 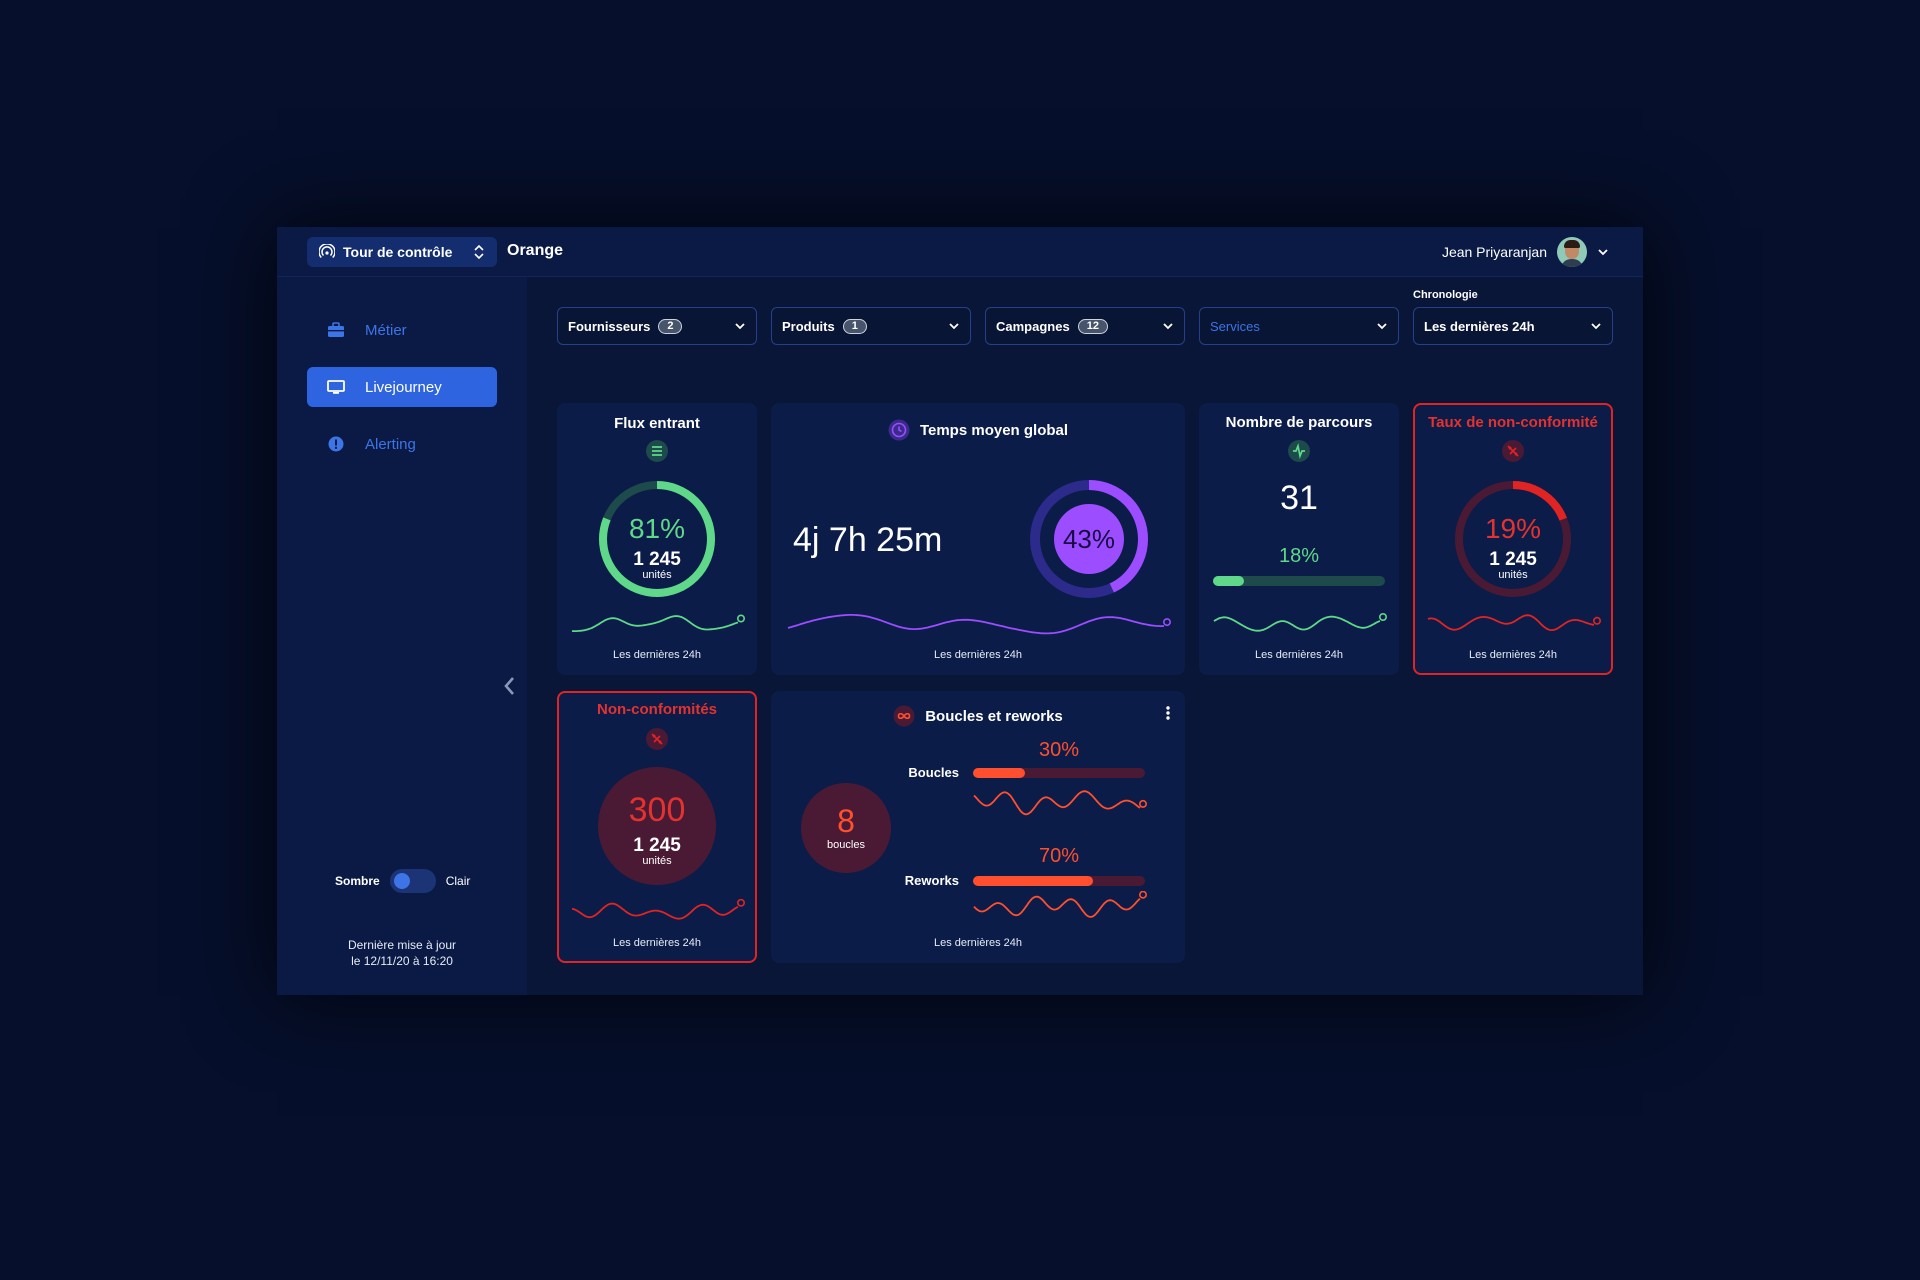 What do you see at coordinates (1059, 773) in the screenshot?
I see `boucles-progress` at bounding box center [1059, 773].